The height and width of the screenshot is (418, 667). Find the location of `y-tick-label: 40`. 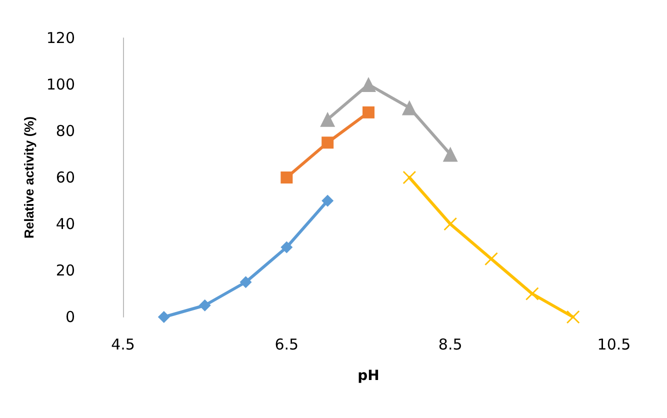

y-tick-label: 40 is located at coordinates (65, 224).